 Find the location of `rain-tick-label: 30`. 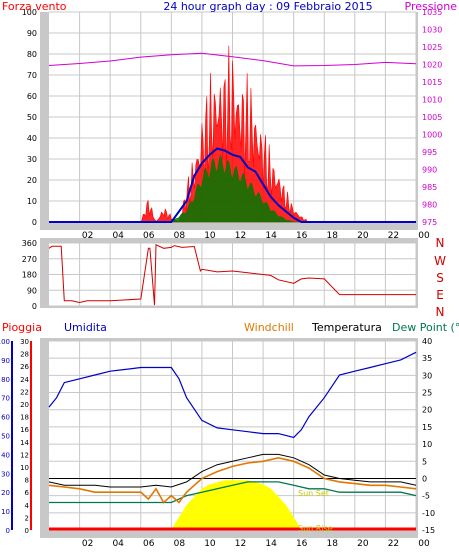

rain-tick-label: 30 is located at coordinates (24, 342).